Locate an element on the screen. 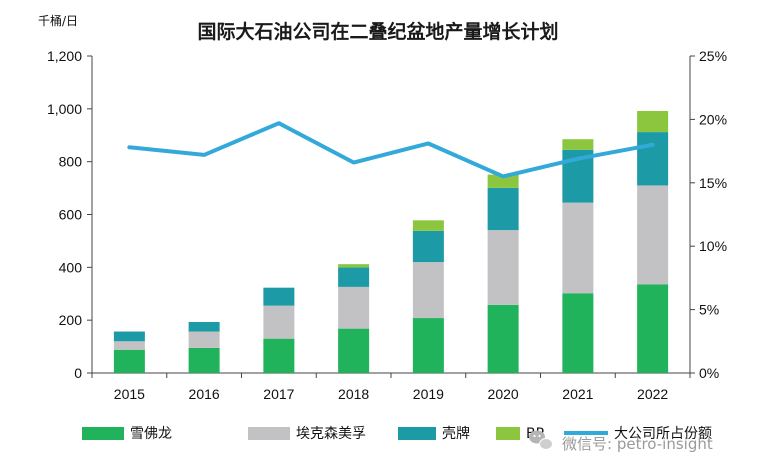 Image resolution: width=776 pixels, height=476 pixels. y-tick-label: 1,200 is located at coordinates (64, 56).